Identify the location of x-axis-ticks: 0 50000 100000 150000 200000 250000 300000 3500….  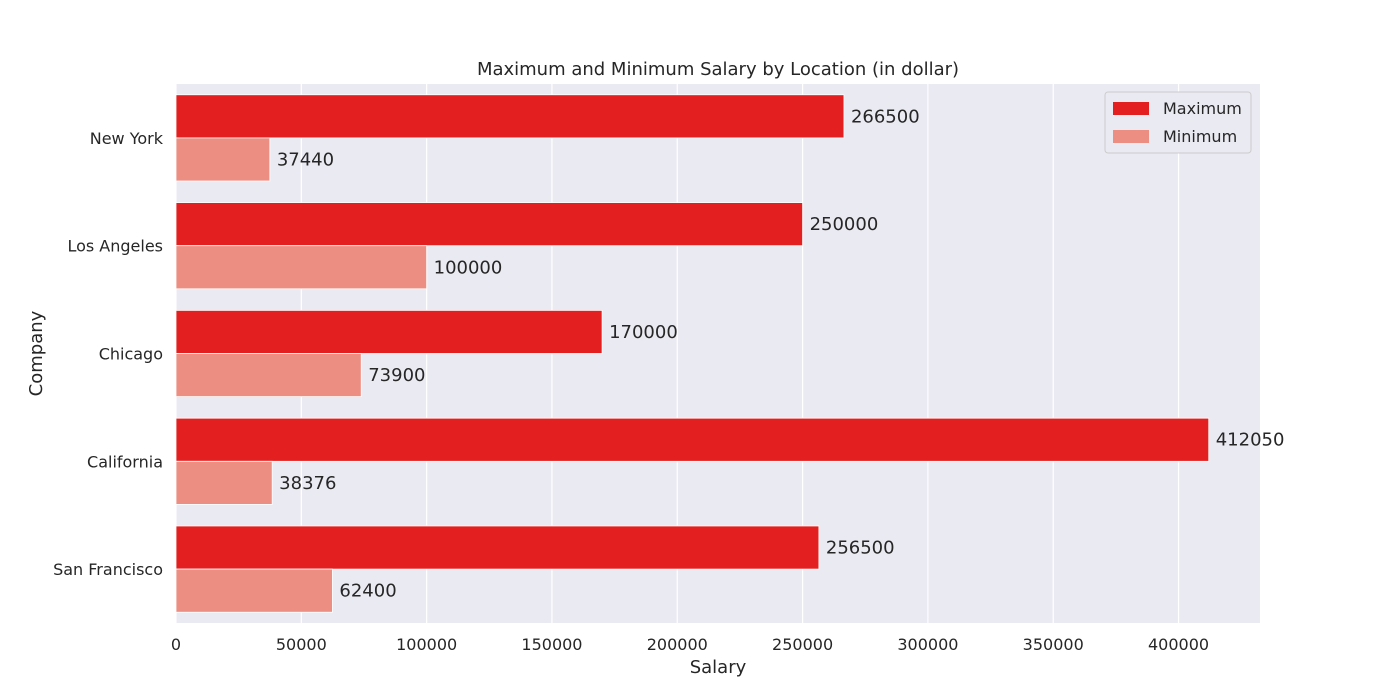
(690, 644).